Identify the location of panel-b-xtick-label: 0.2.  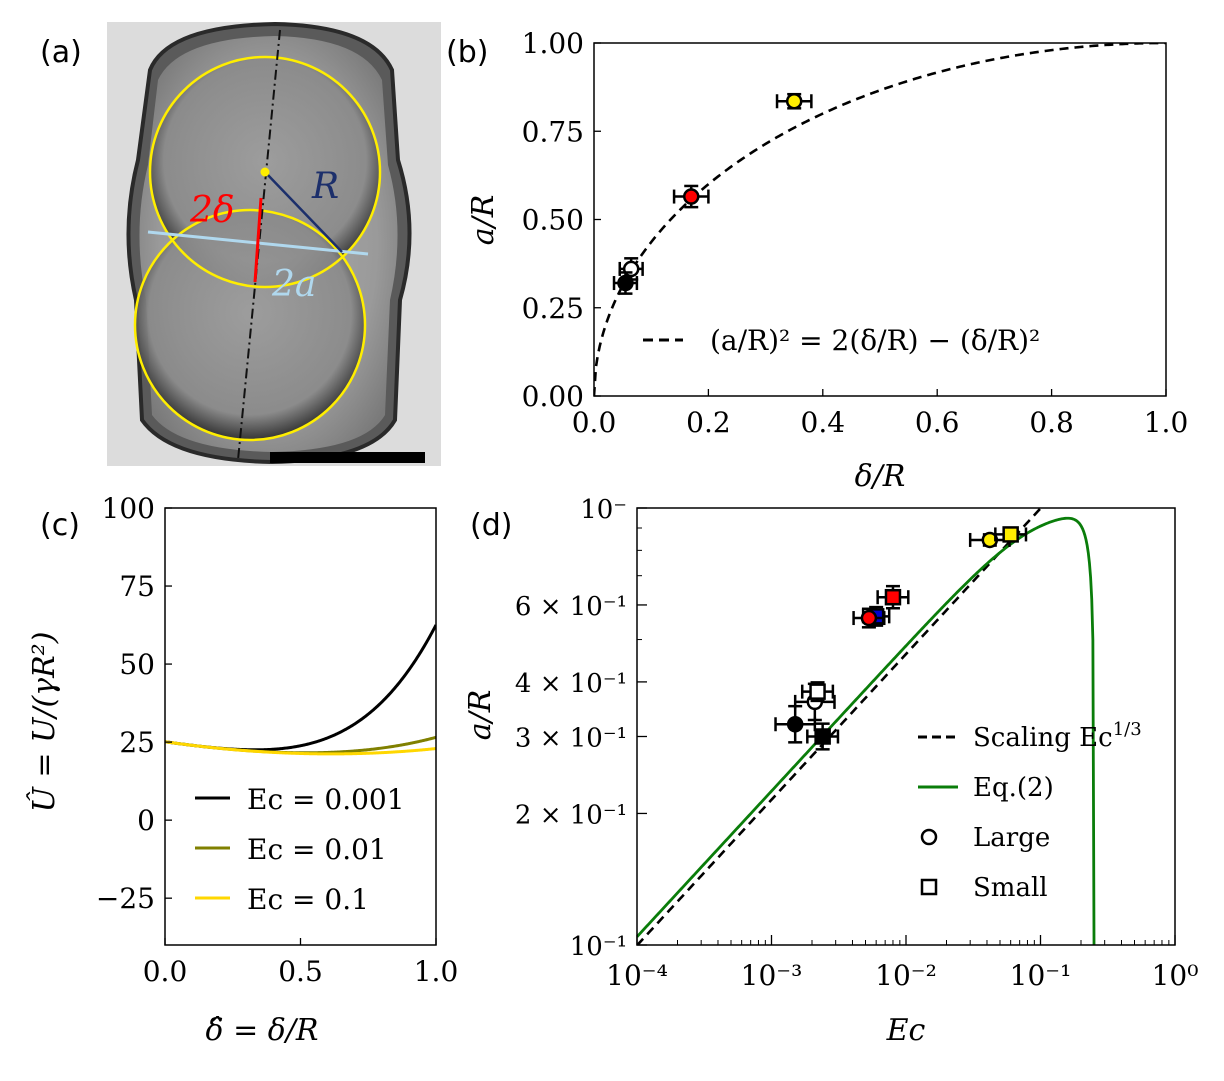
(708, 422).